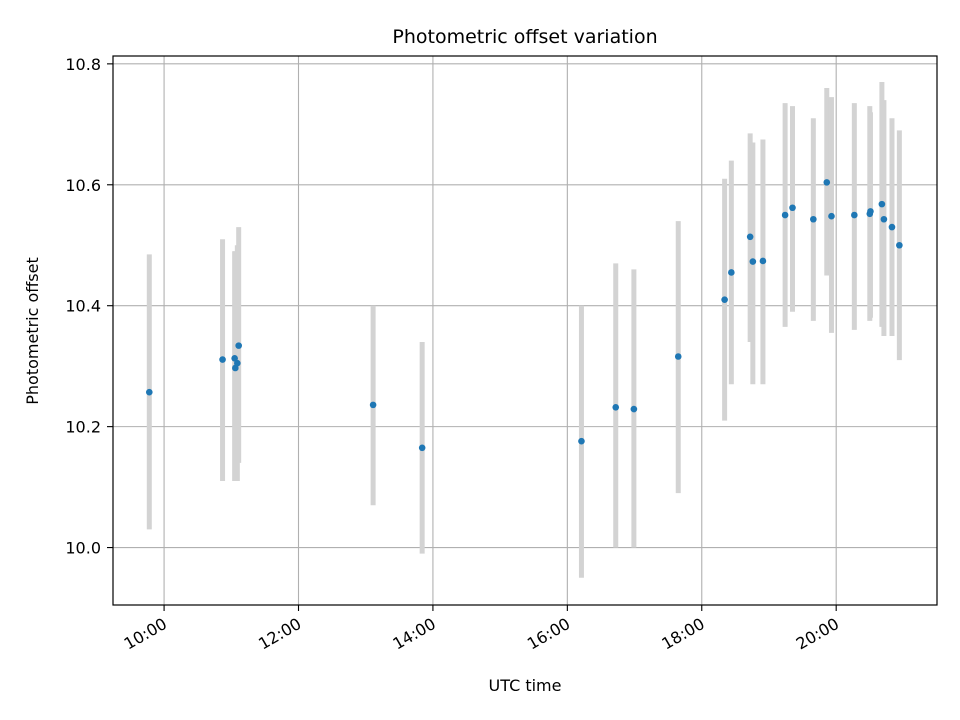  Describe the element at coordinates (83, 306) in the screenshot. I see `y-tick-label: 10.4` at that location.